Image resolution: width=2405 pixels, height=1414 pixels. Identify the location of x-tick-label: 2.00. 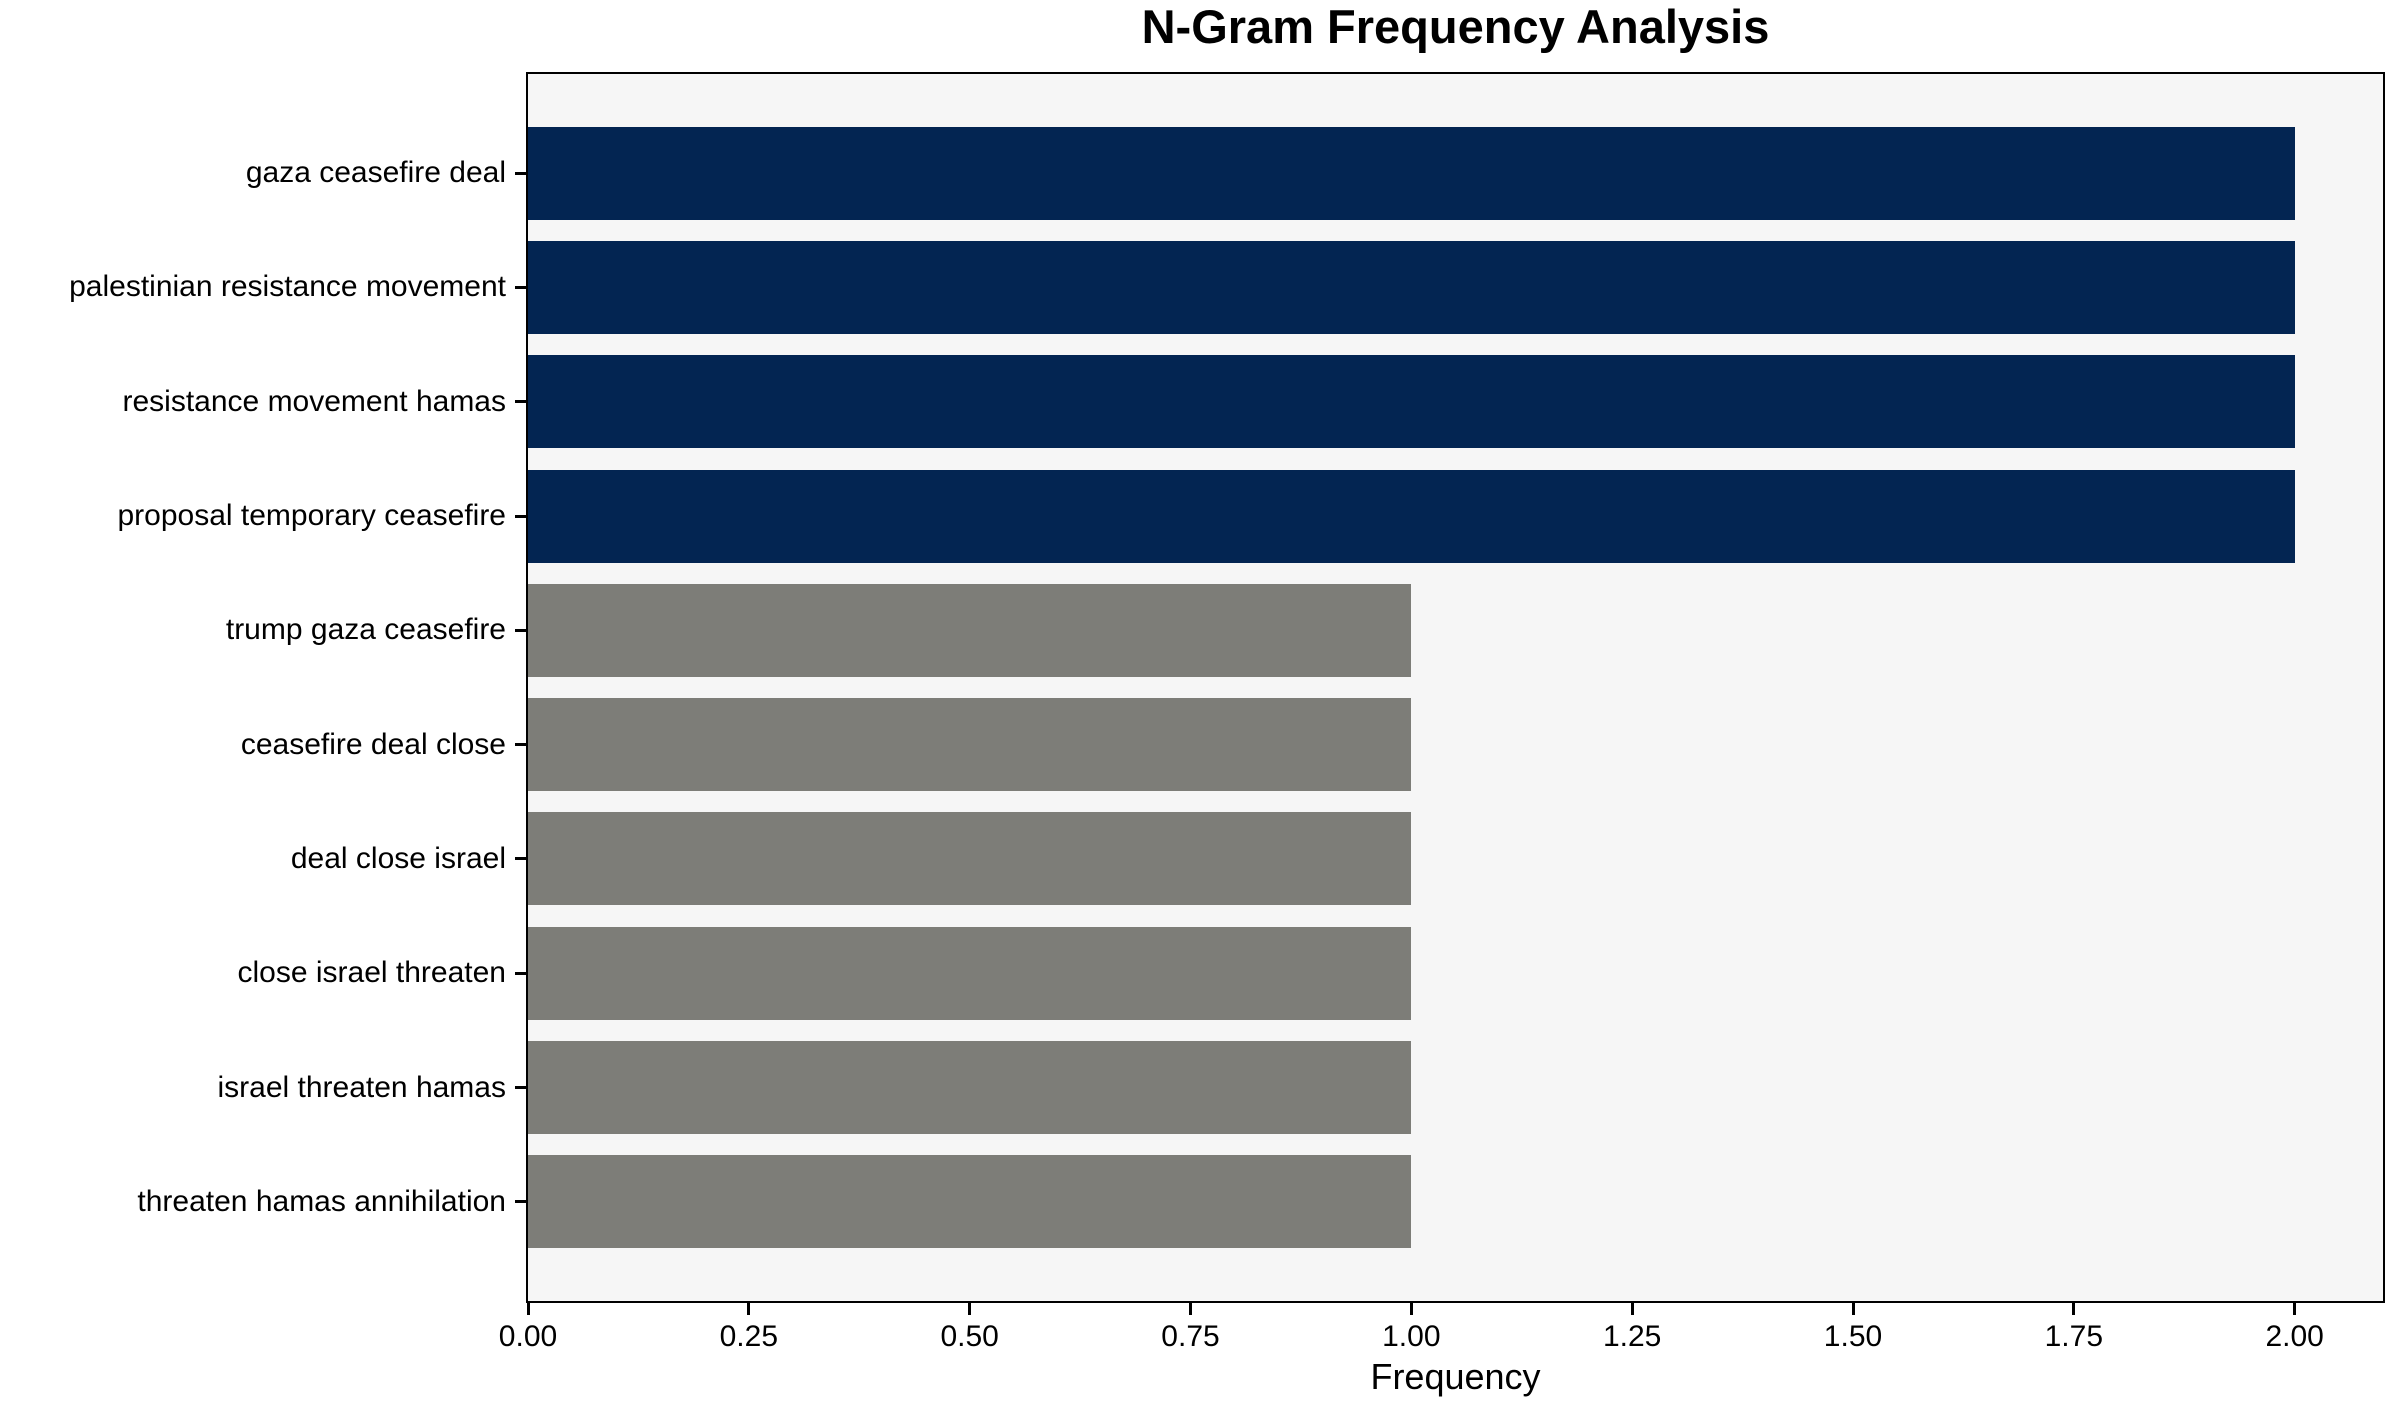
(2294, 1336).